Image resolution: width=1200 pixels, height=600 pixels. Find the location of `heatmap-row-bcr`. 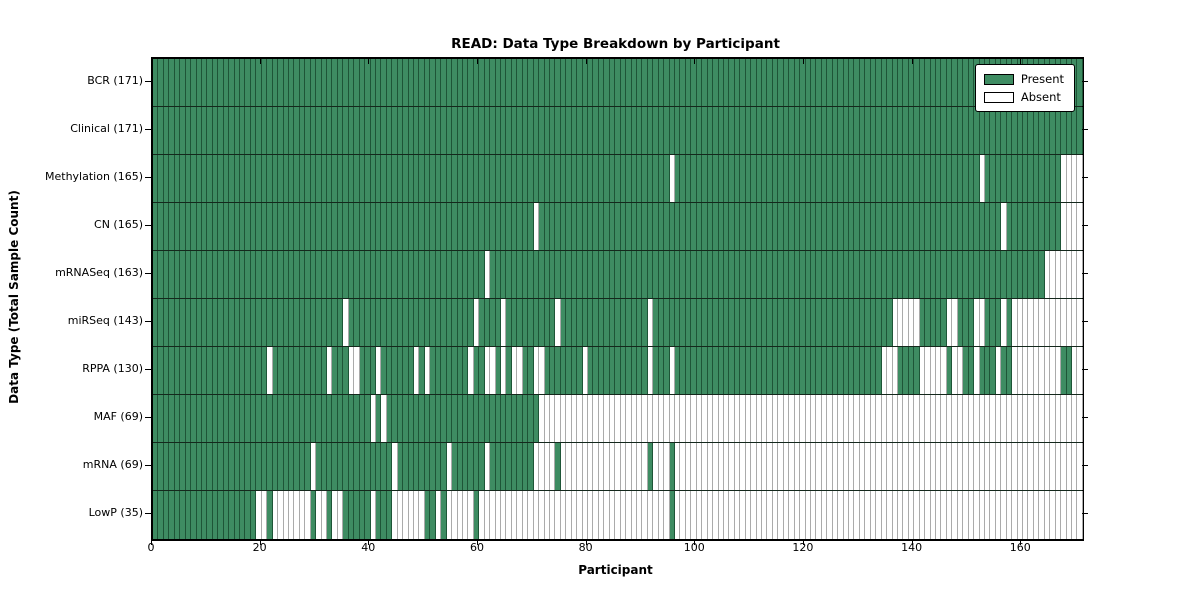

heatmap-row-bcr is located at coordinates (618, 83).